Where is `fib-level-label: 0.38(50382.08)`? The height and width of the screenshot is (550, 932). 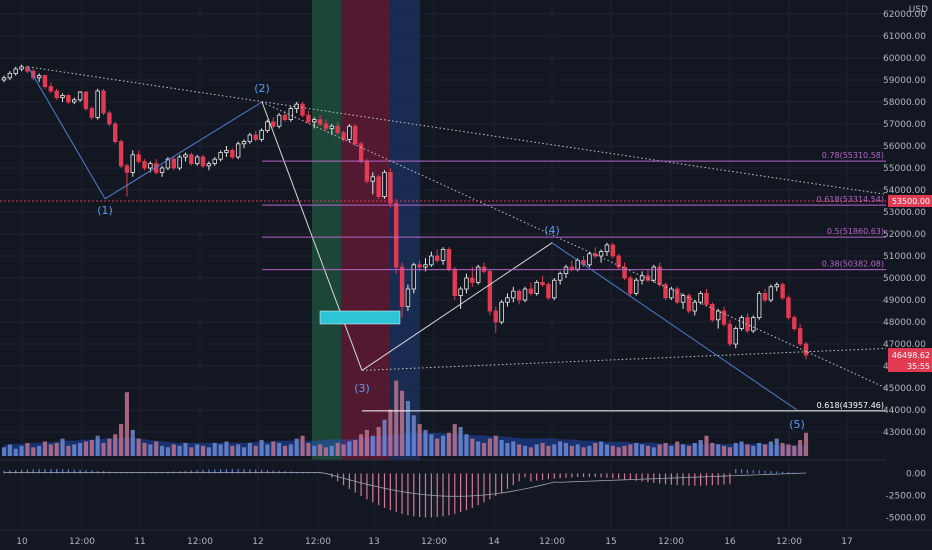
fib-level-label: 0.38(50382.08) is located at coordinates (853, 264).